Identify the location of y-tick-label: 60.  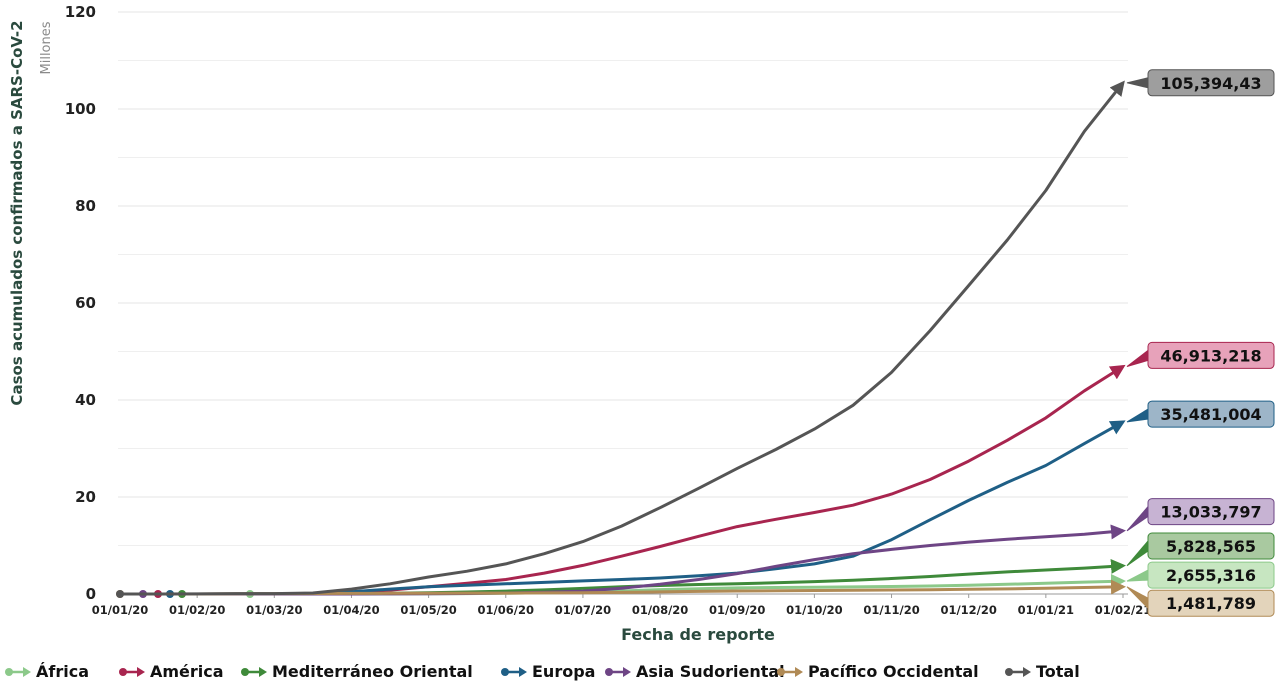
(85, 303).